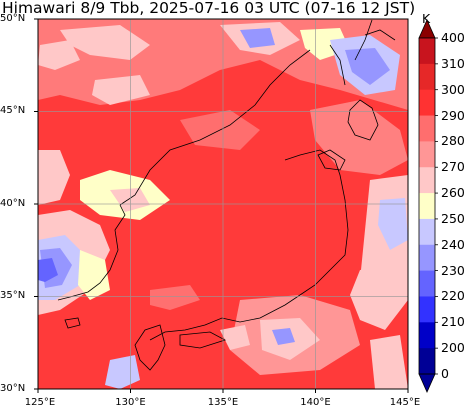 The image size is (468, 409). I want to click on colorbar-label: 0, so click(445, 373).